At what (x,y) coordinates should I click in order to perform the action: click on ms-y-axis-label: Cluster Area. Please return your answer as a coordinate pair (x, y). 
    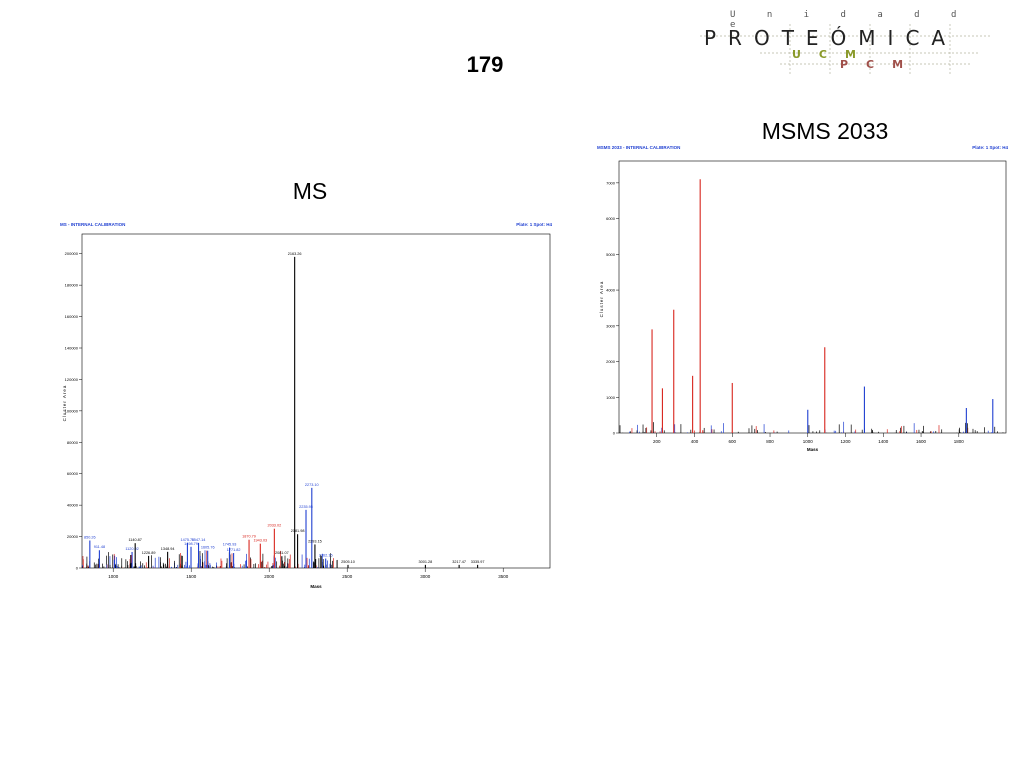
    Looking at the image, I should click on (64, 403).